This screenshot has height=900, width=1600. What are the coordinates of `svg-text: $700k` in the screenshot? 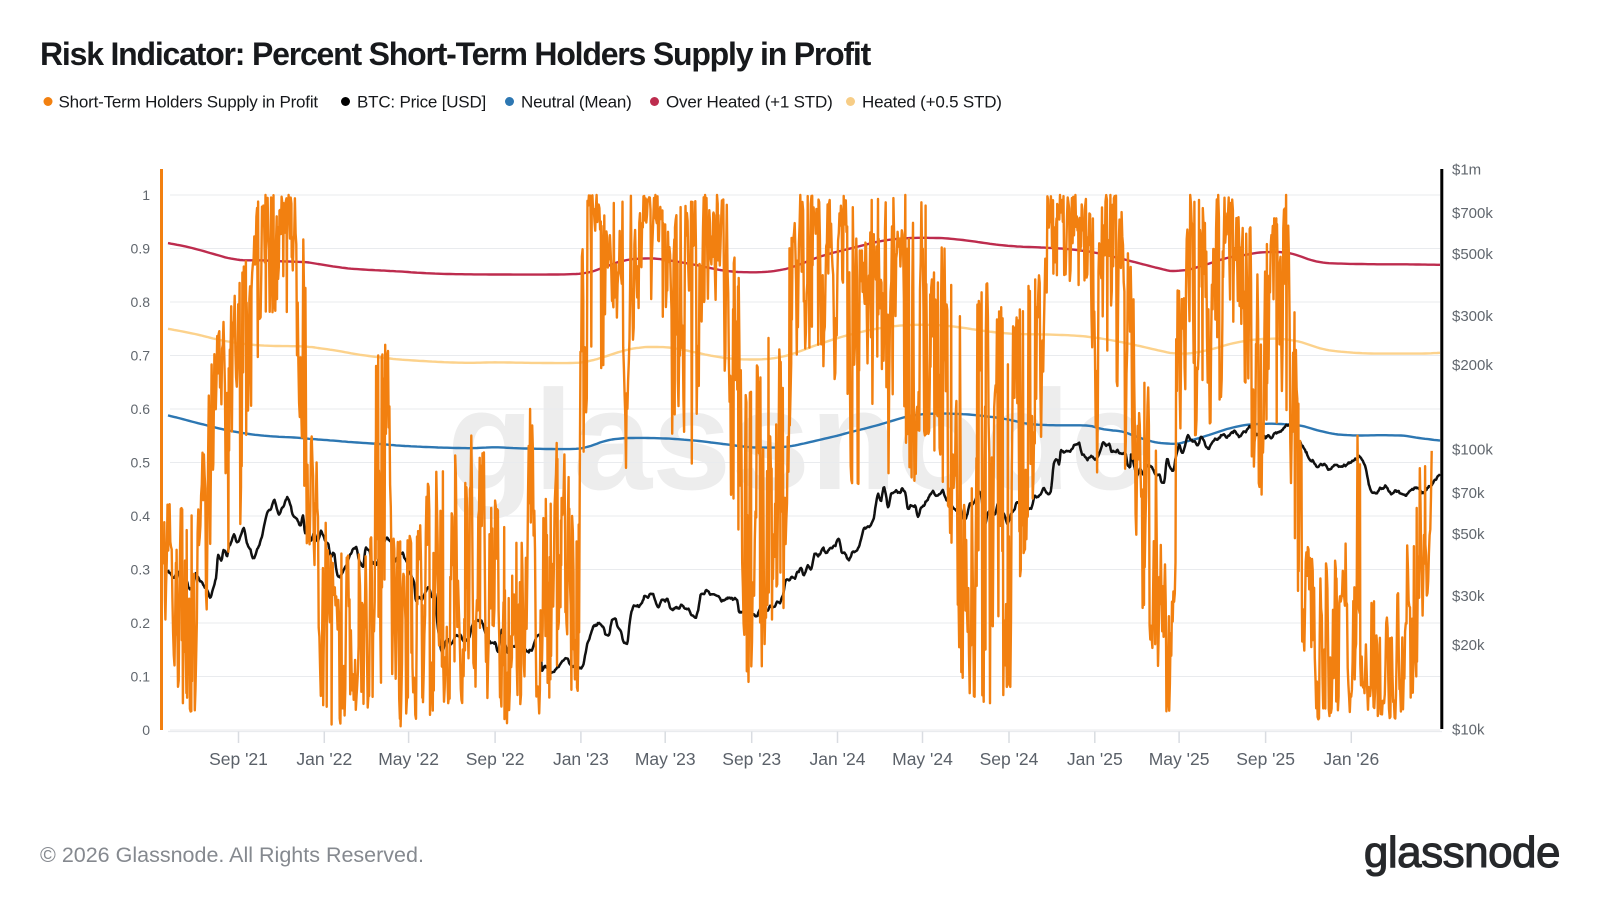 It's located at (1472, 213).